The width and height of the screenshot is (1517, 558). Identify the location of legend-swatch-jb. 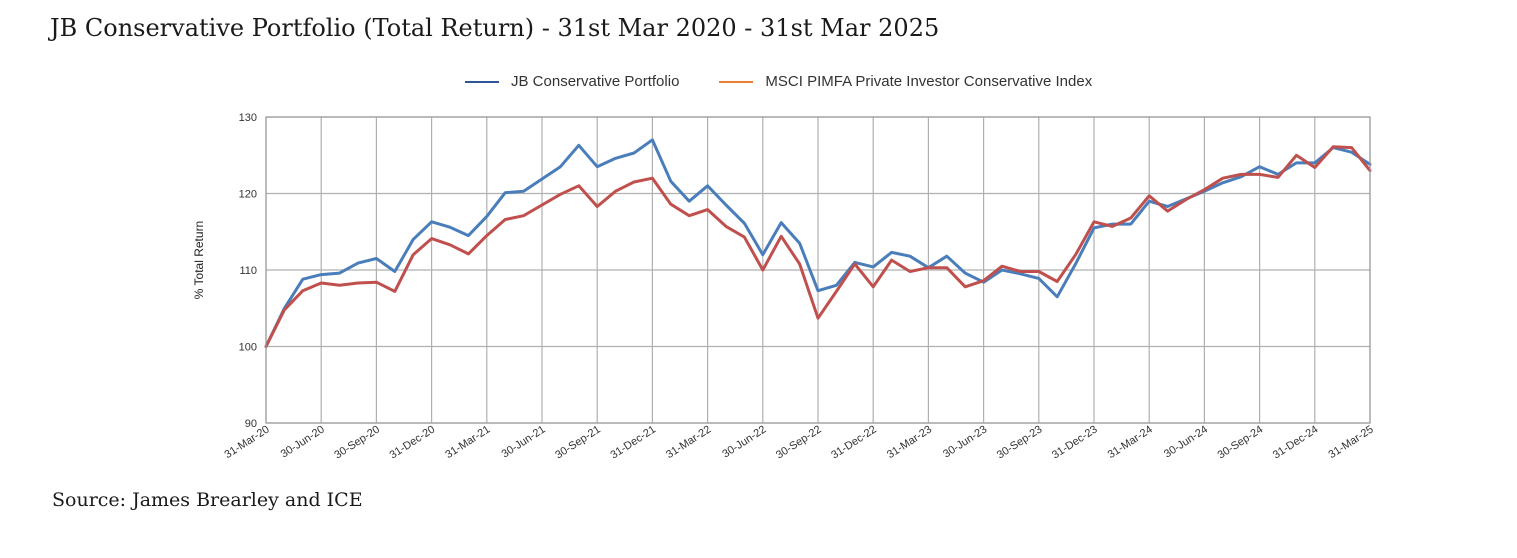
(482, 81).